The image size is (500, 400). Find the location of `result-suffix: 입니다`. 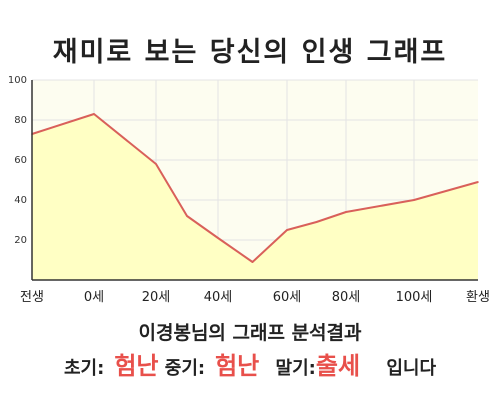

result-suffix: 입니다 is located at coordinates (411, 368).